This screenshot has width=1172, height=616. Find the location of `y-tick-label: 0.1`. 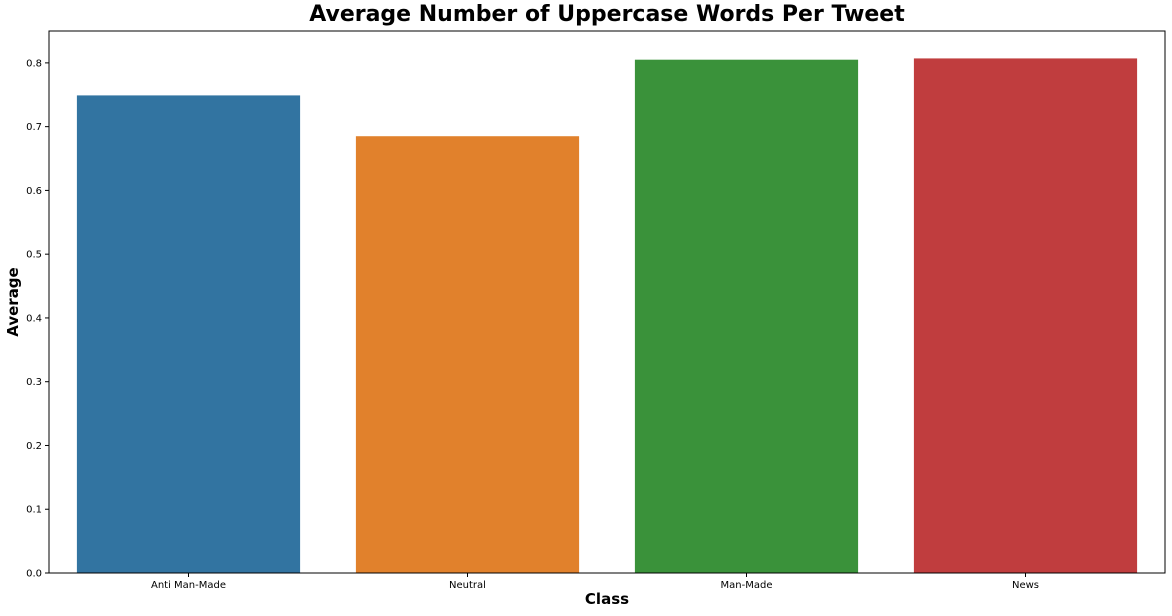

y-tick-label: 0.1 is located at coordinates (34, 510).